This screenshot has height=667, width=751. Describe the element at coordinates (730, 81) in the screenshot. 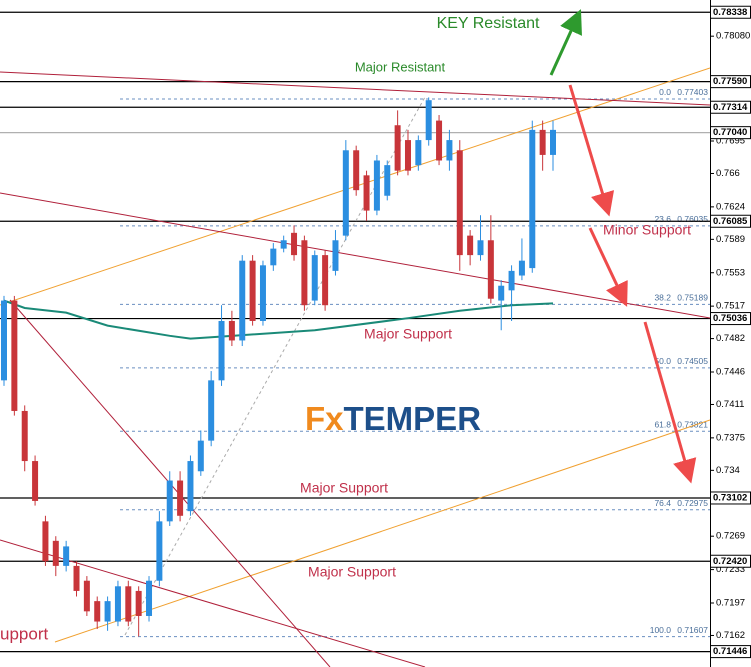

I see `level-label: 0.77590` at that location.